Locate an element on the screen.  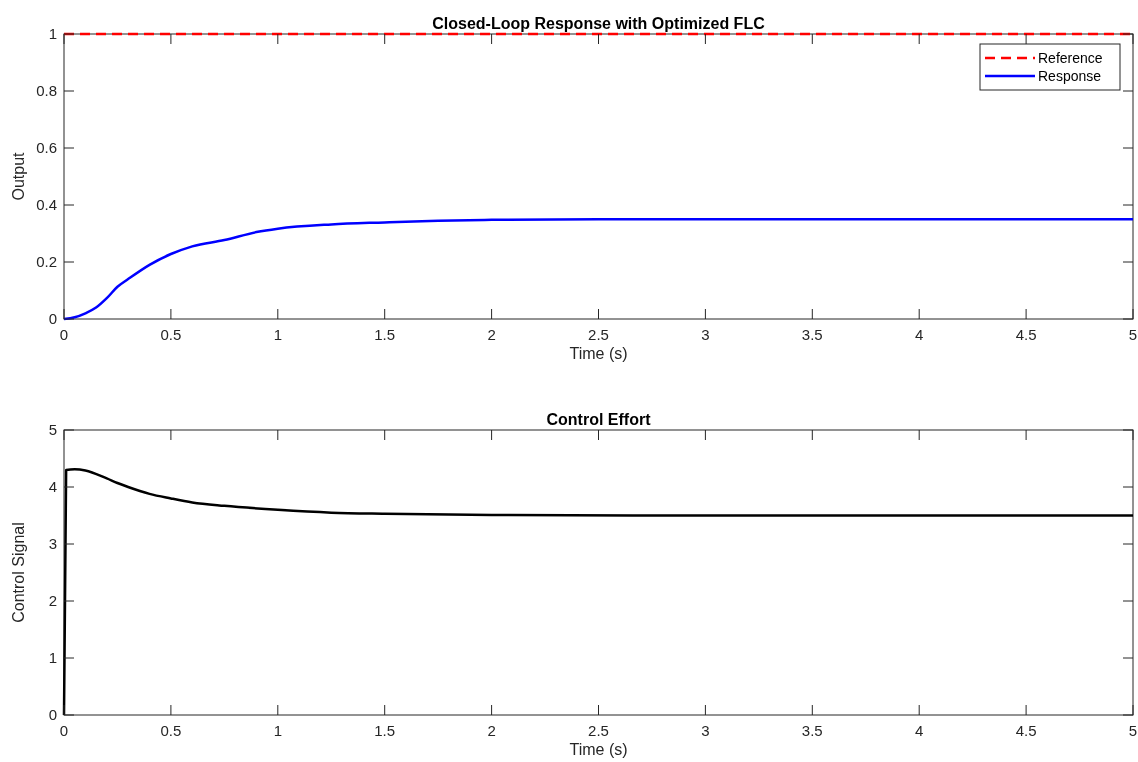
y-tick-label: 4 is located at coordinates (52, 486).